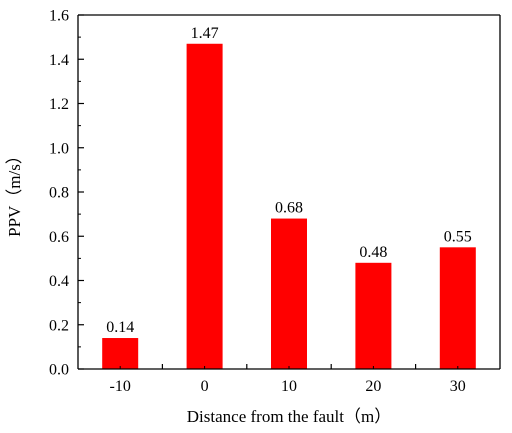 Image resolution: width=512 pixels, height=433 pixels. Describe the element at coordinates (59, 104) in the screenshot. I see `y-tick-label: 1.2` at that location.